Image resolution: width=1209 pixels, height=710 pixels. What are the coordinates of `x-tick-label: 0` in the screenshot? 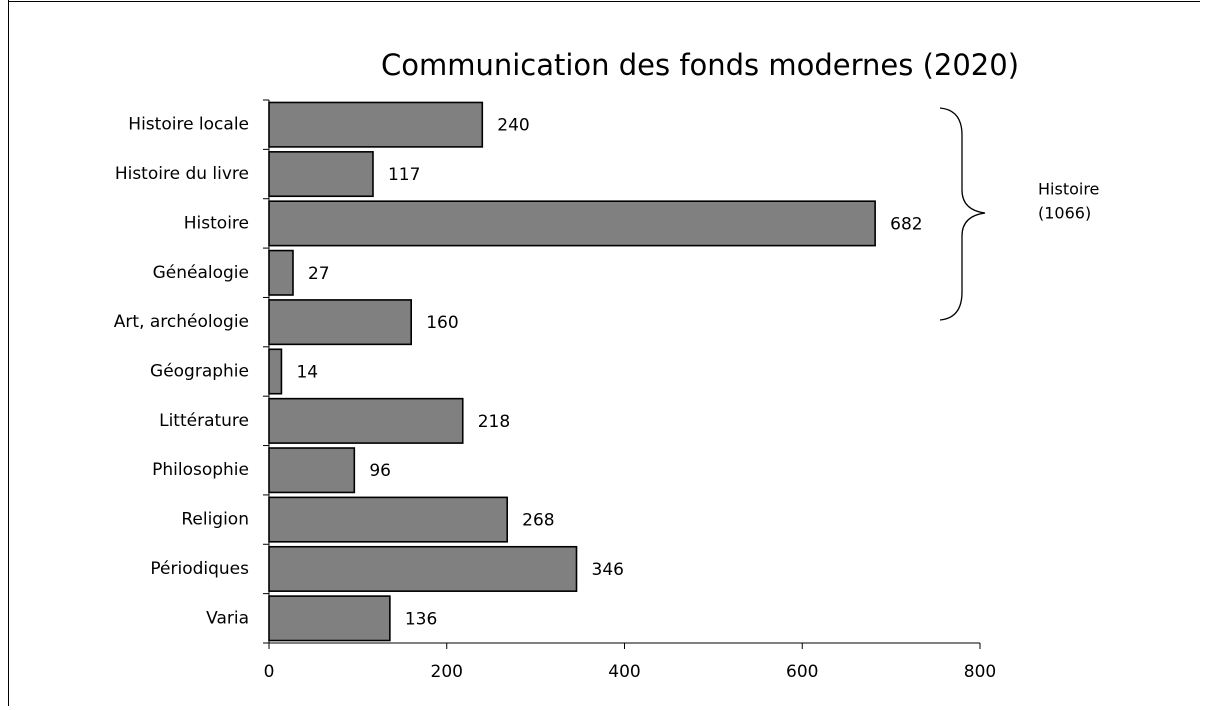 It's located at (269, 672).